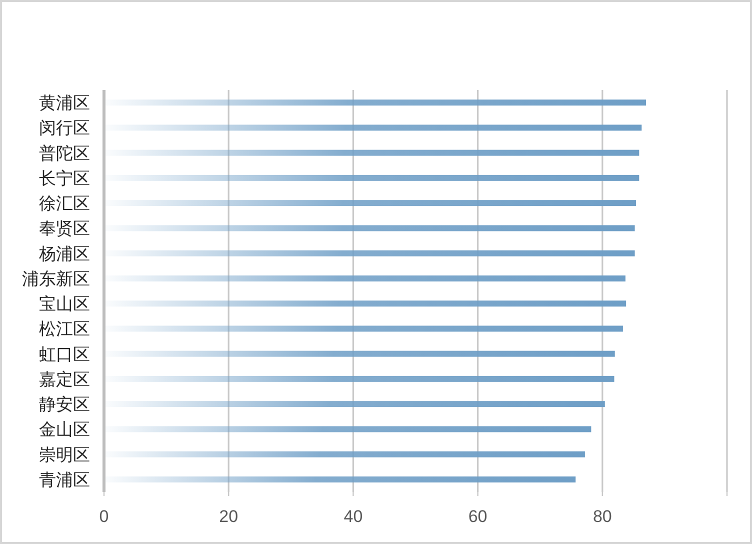 This screenshot has height=544, width=752. I want to click on y-tick-label: 长宁区, so click(64, 178).